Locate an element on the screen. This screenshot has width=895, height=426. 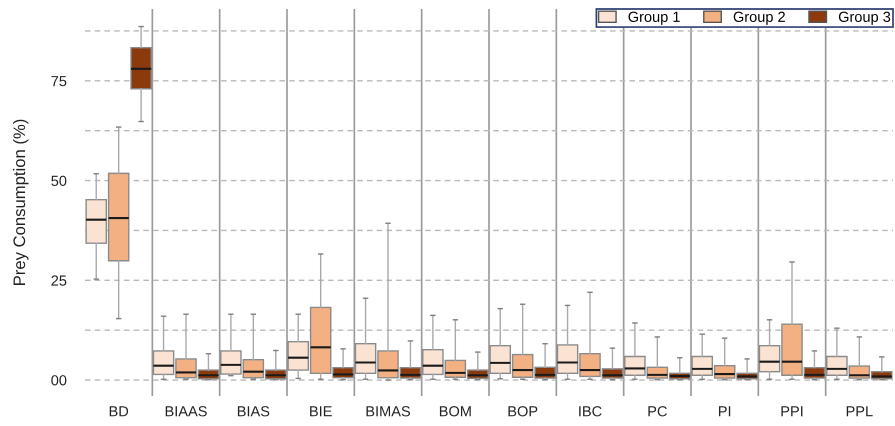
x-tick-label: PC is located at coordinates (657, 411).